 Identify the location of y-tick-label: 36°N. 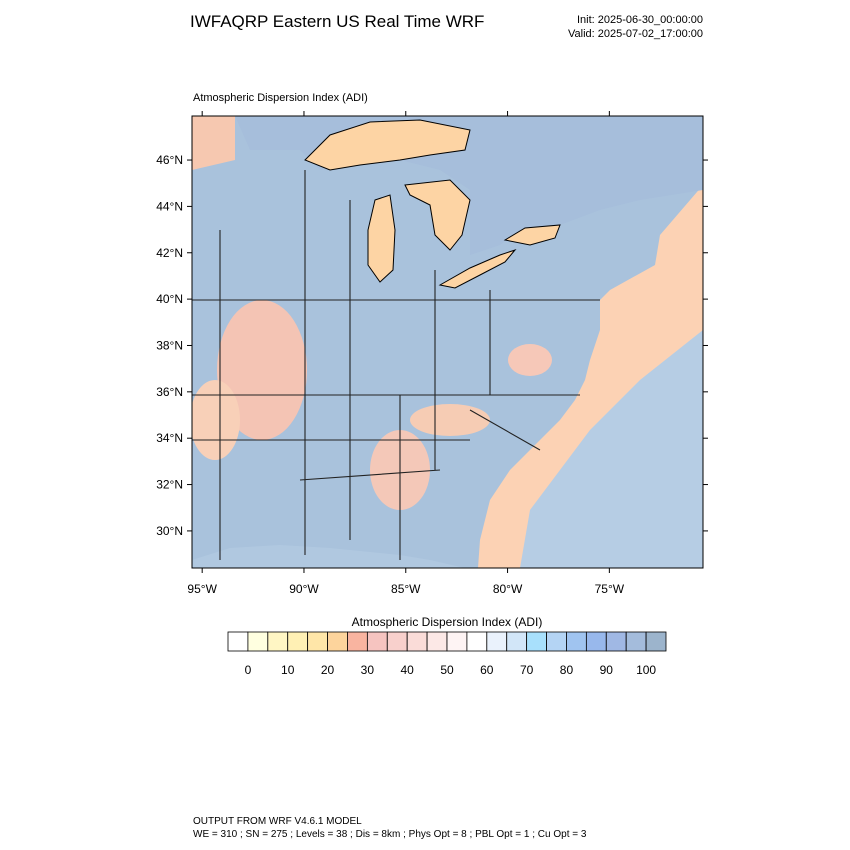
(169, 392).